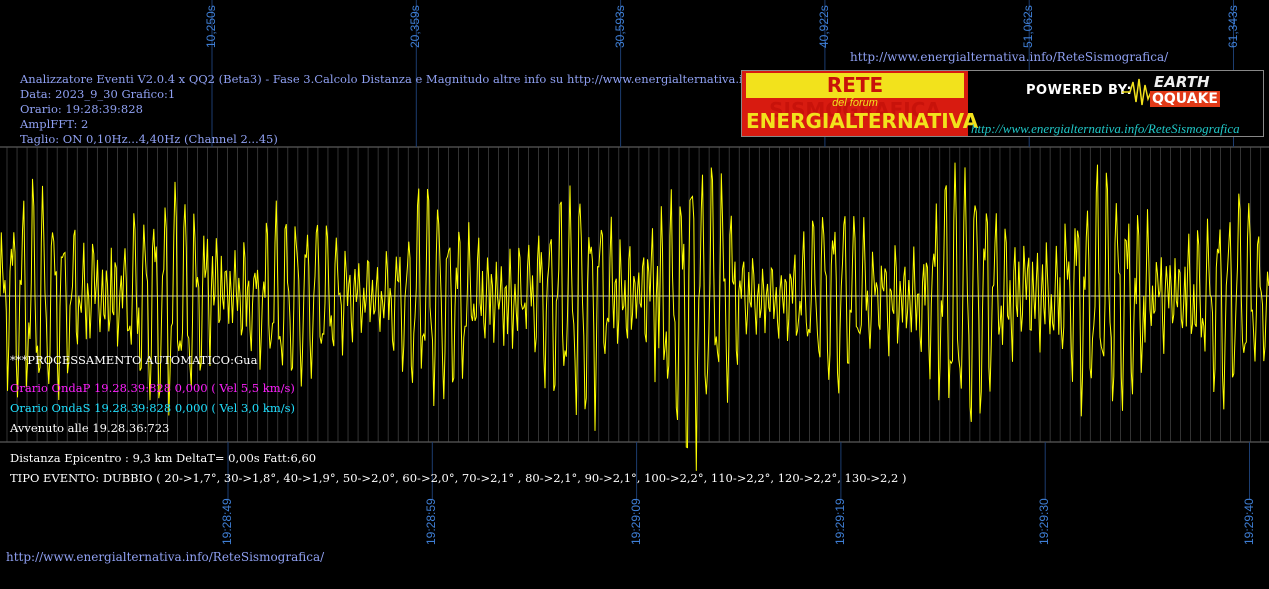 The image size is (1269, 589). What do you see at coordinates (1044, 521) in the screenshot?
I see `bottom-tick-label: 19:29:30` at bounding box center [1044, 521].